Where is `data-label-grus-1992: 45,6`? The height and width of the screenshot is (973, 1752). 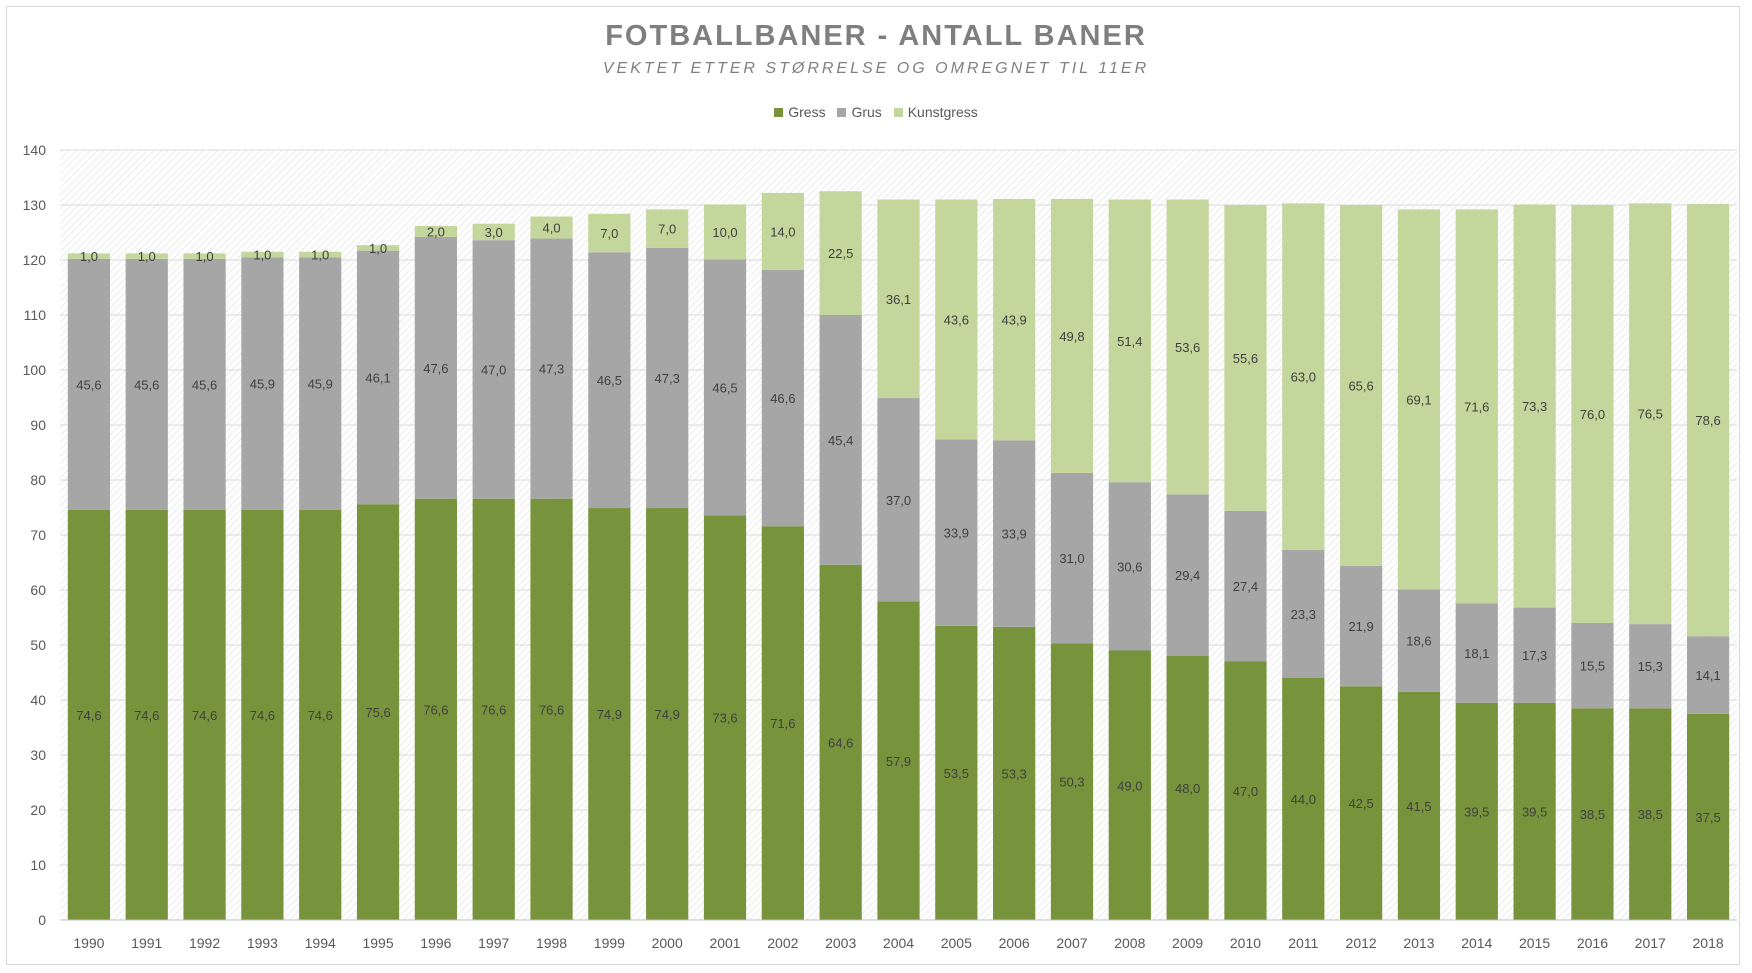 data-label-grus-1992: 45,6 is located at coordinates (204, 384).